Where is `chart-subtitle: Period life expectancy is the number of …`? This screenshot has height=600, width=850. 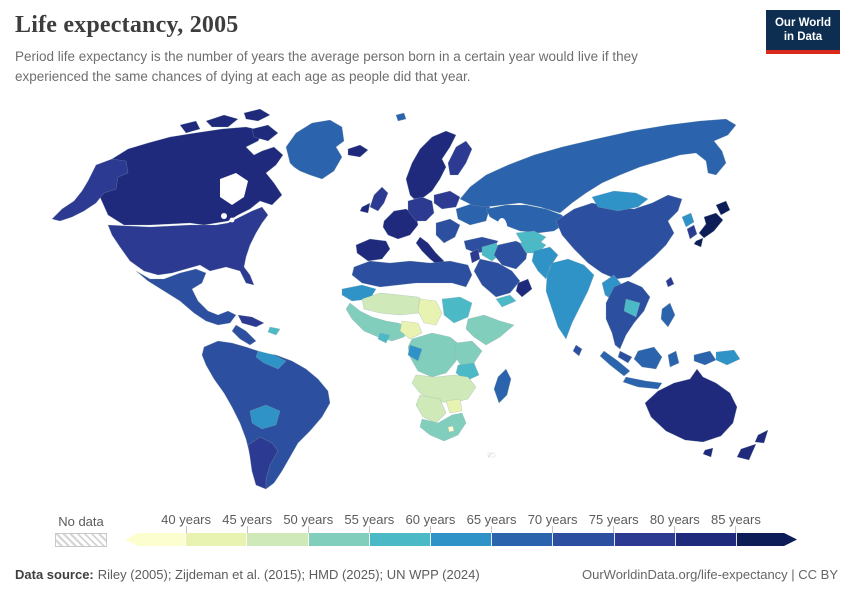 chart-subtitle: Period life expectancy is the number of … is located at coordinates (326, 66).